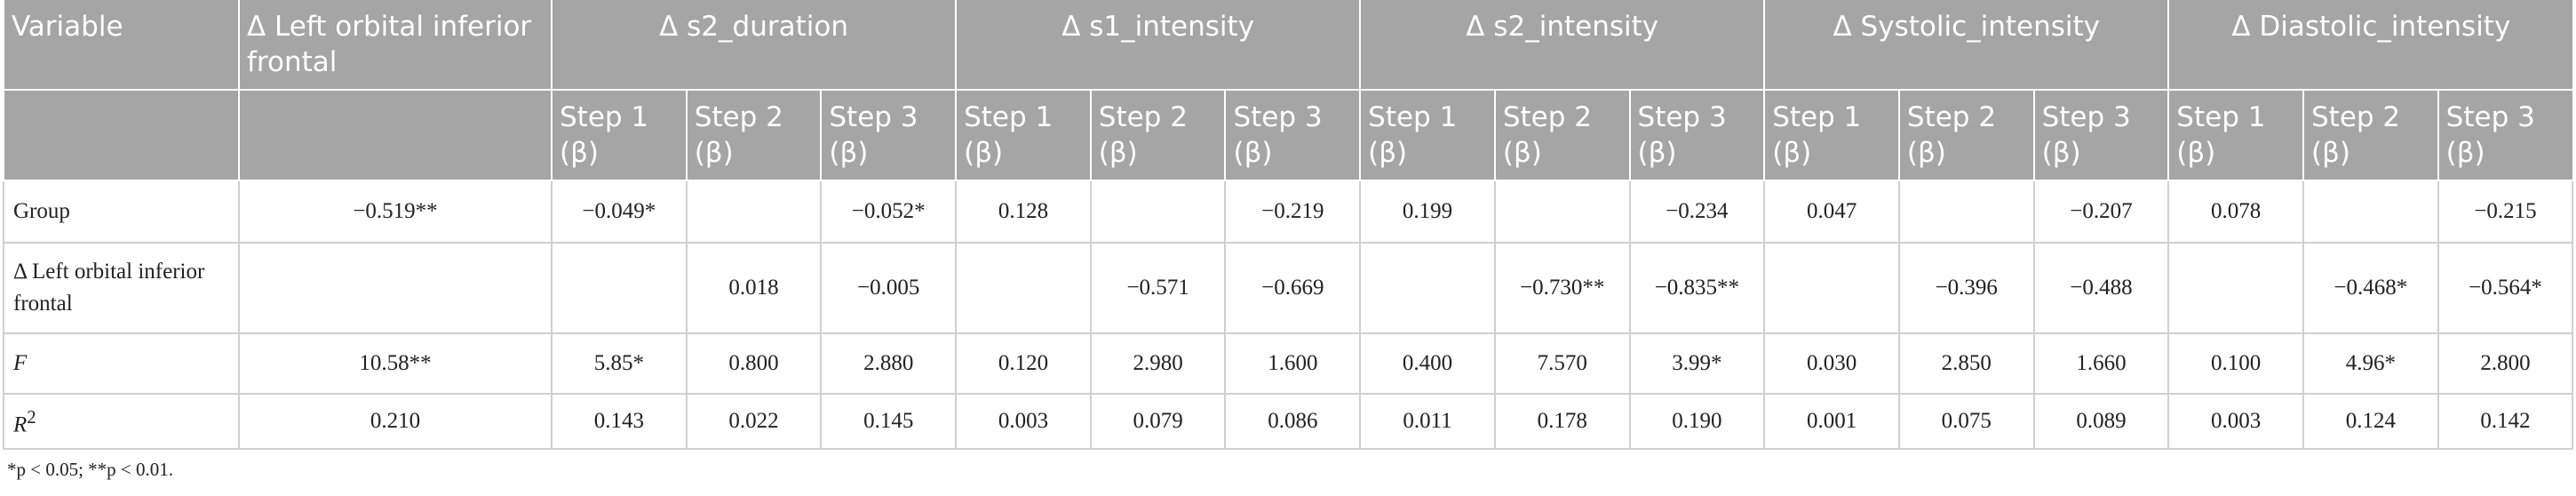 The height and width of the screenshot is (496, 2576). I want to click on cell: −0.396, so click(1966, 288).